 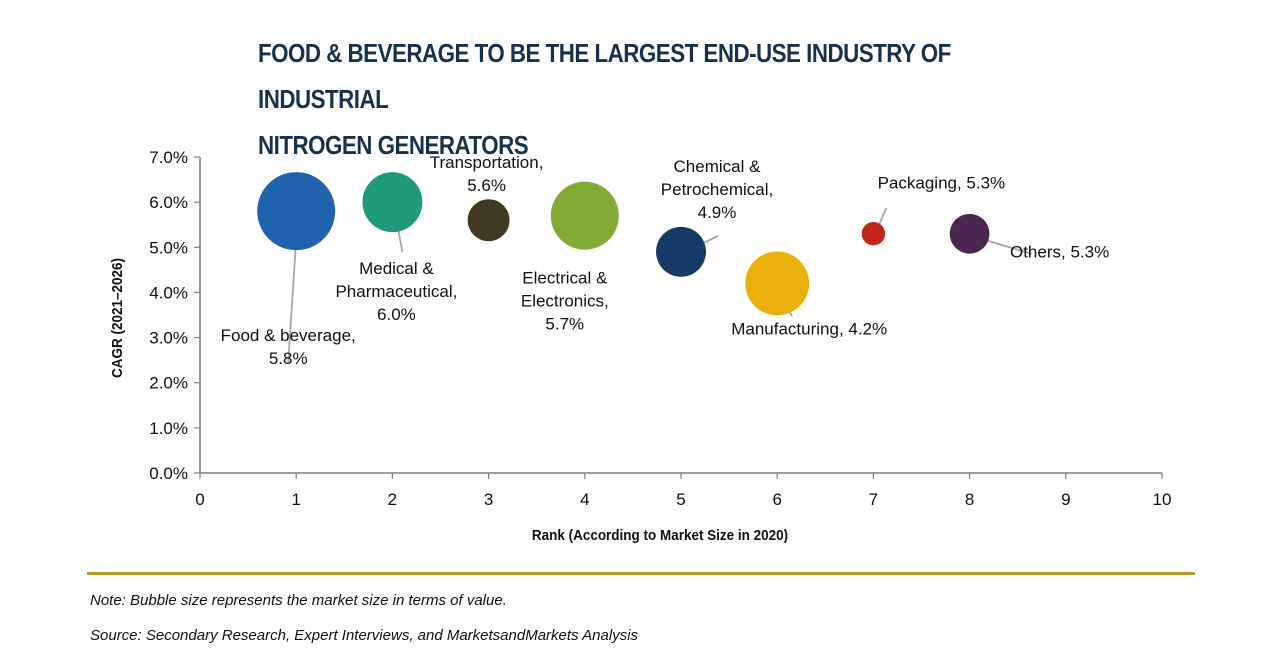 What do you see at coordinates (296, 211) in the screenshot?
I see `bubble-food-beverage` at bounding box center [296, 211].